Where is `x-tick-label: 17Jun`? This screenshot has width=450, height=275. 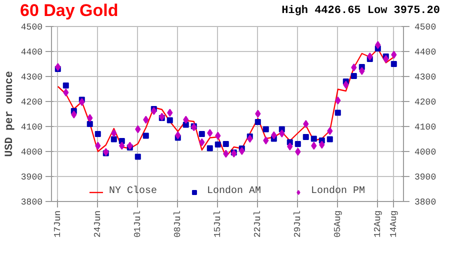 x-tick-label: 17Jun is located at coordinates (57, 224).